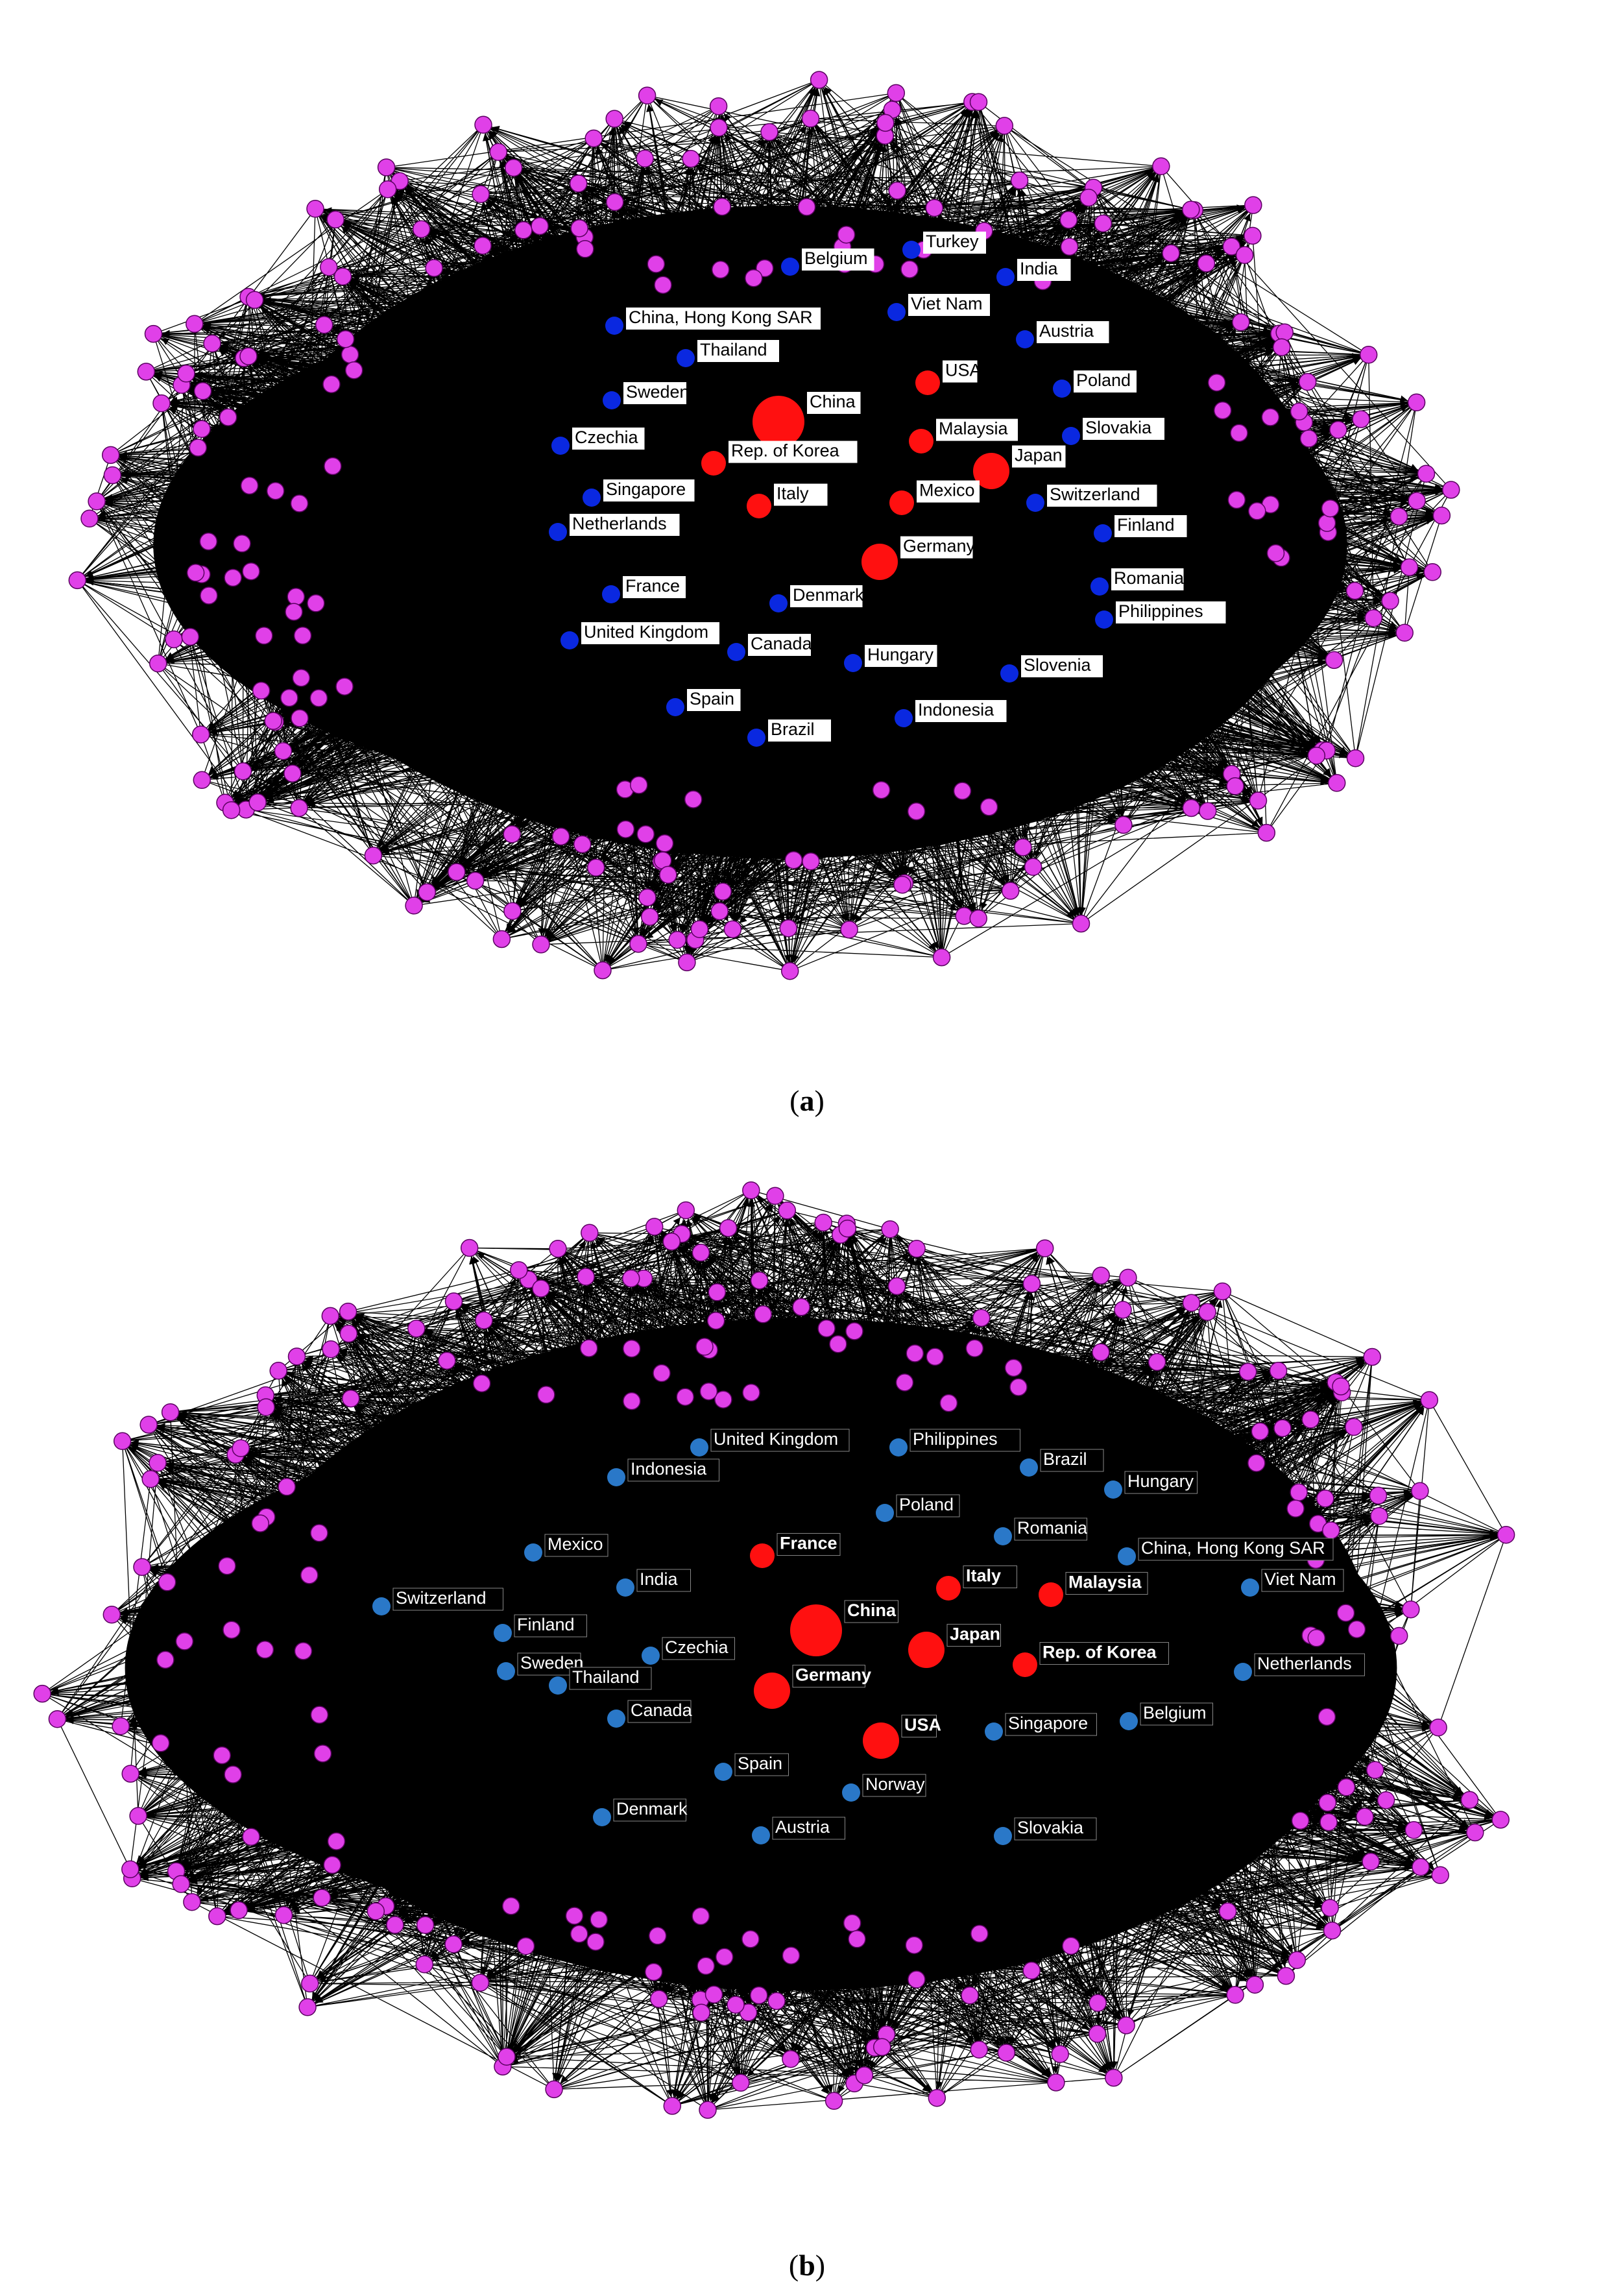 The height and width of the screenshot is (2296, 1614). I want to click on hub-label: Germany, so click(939, 546).